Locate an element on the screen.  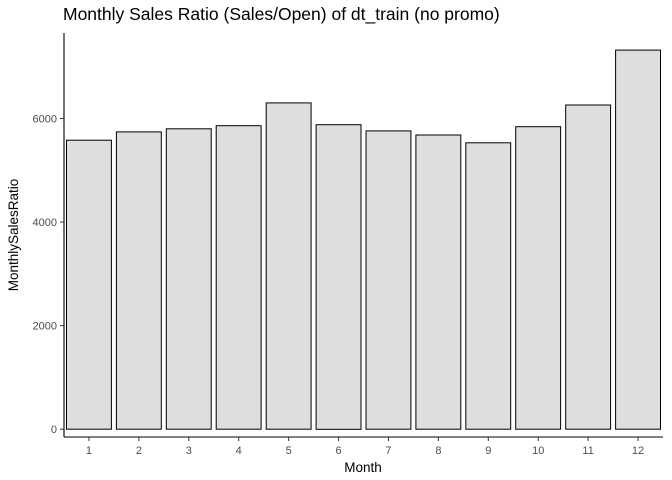
x-tick-label: 8 is located at coordinates (438, 451).